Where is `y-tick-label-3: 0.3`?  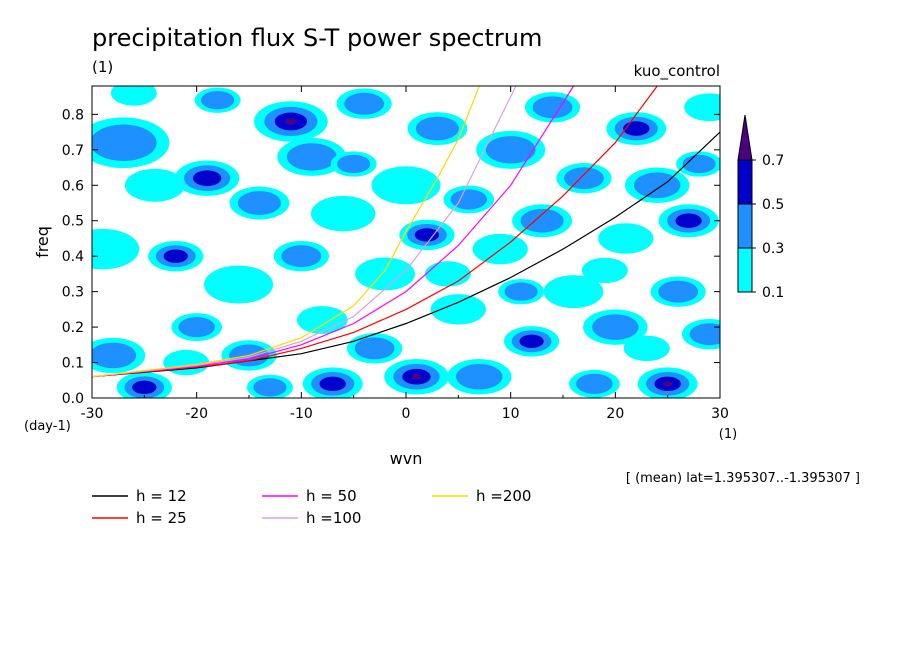
y-tick-label-3: 0.3 is located at coordinates (73, 293).